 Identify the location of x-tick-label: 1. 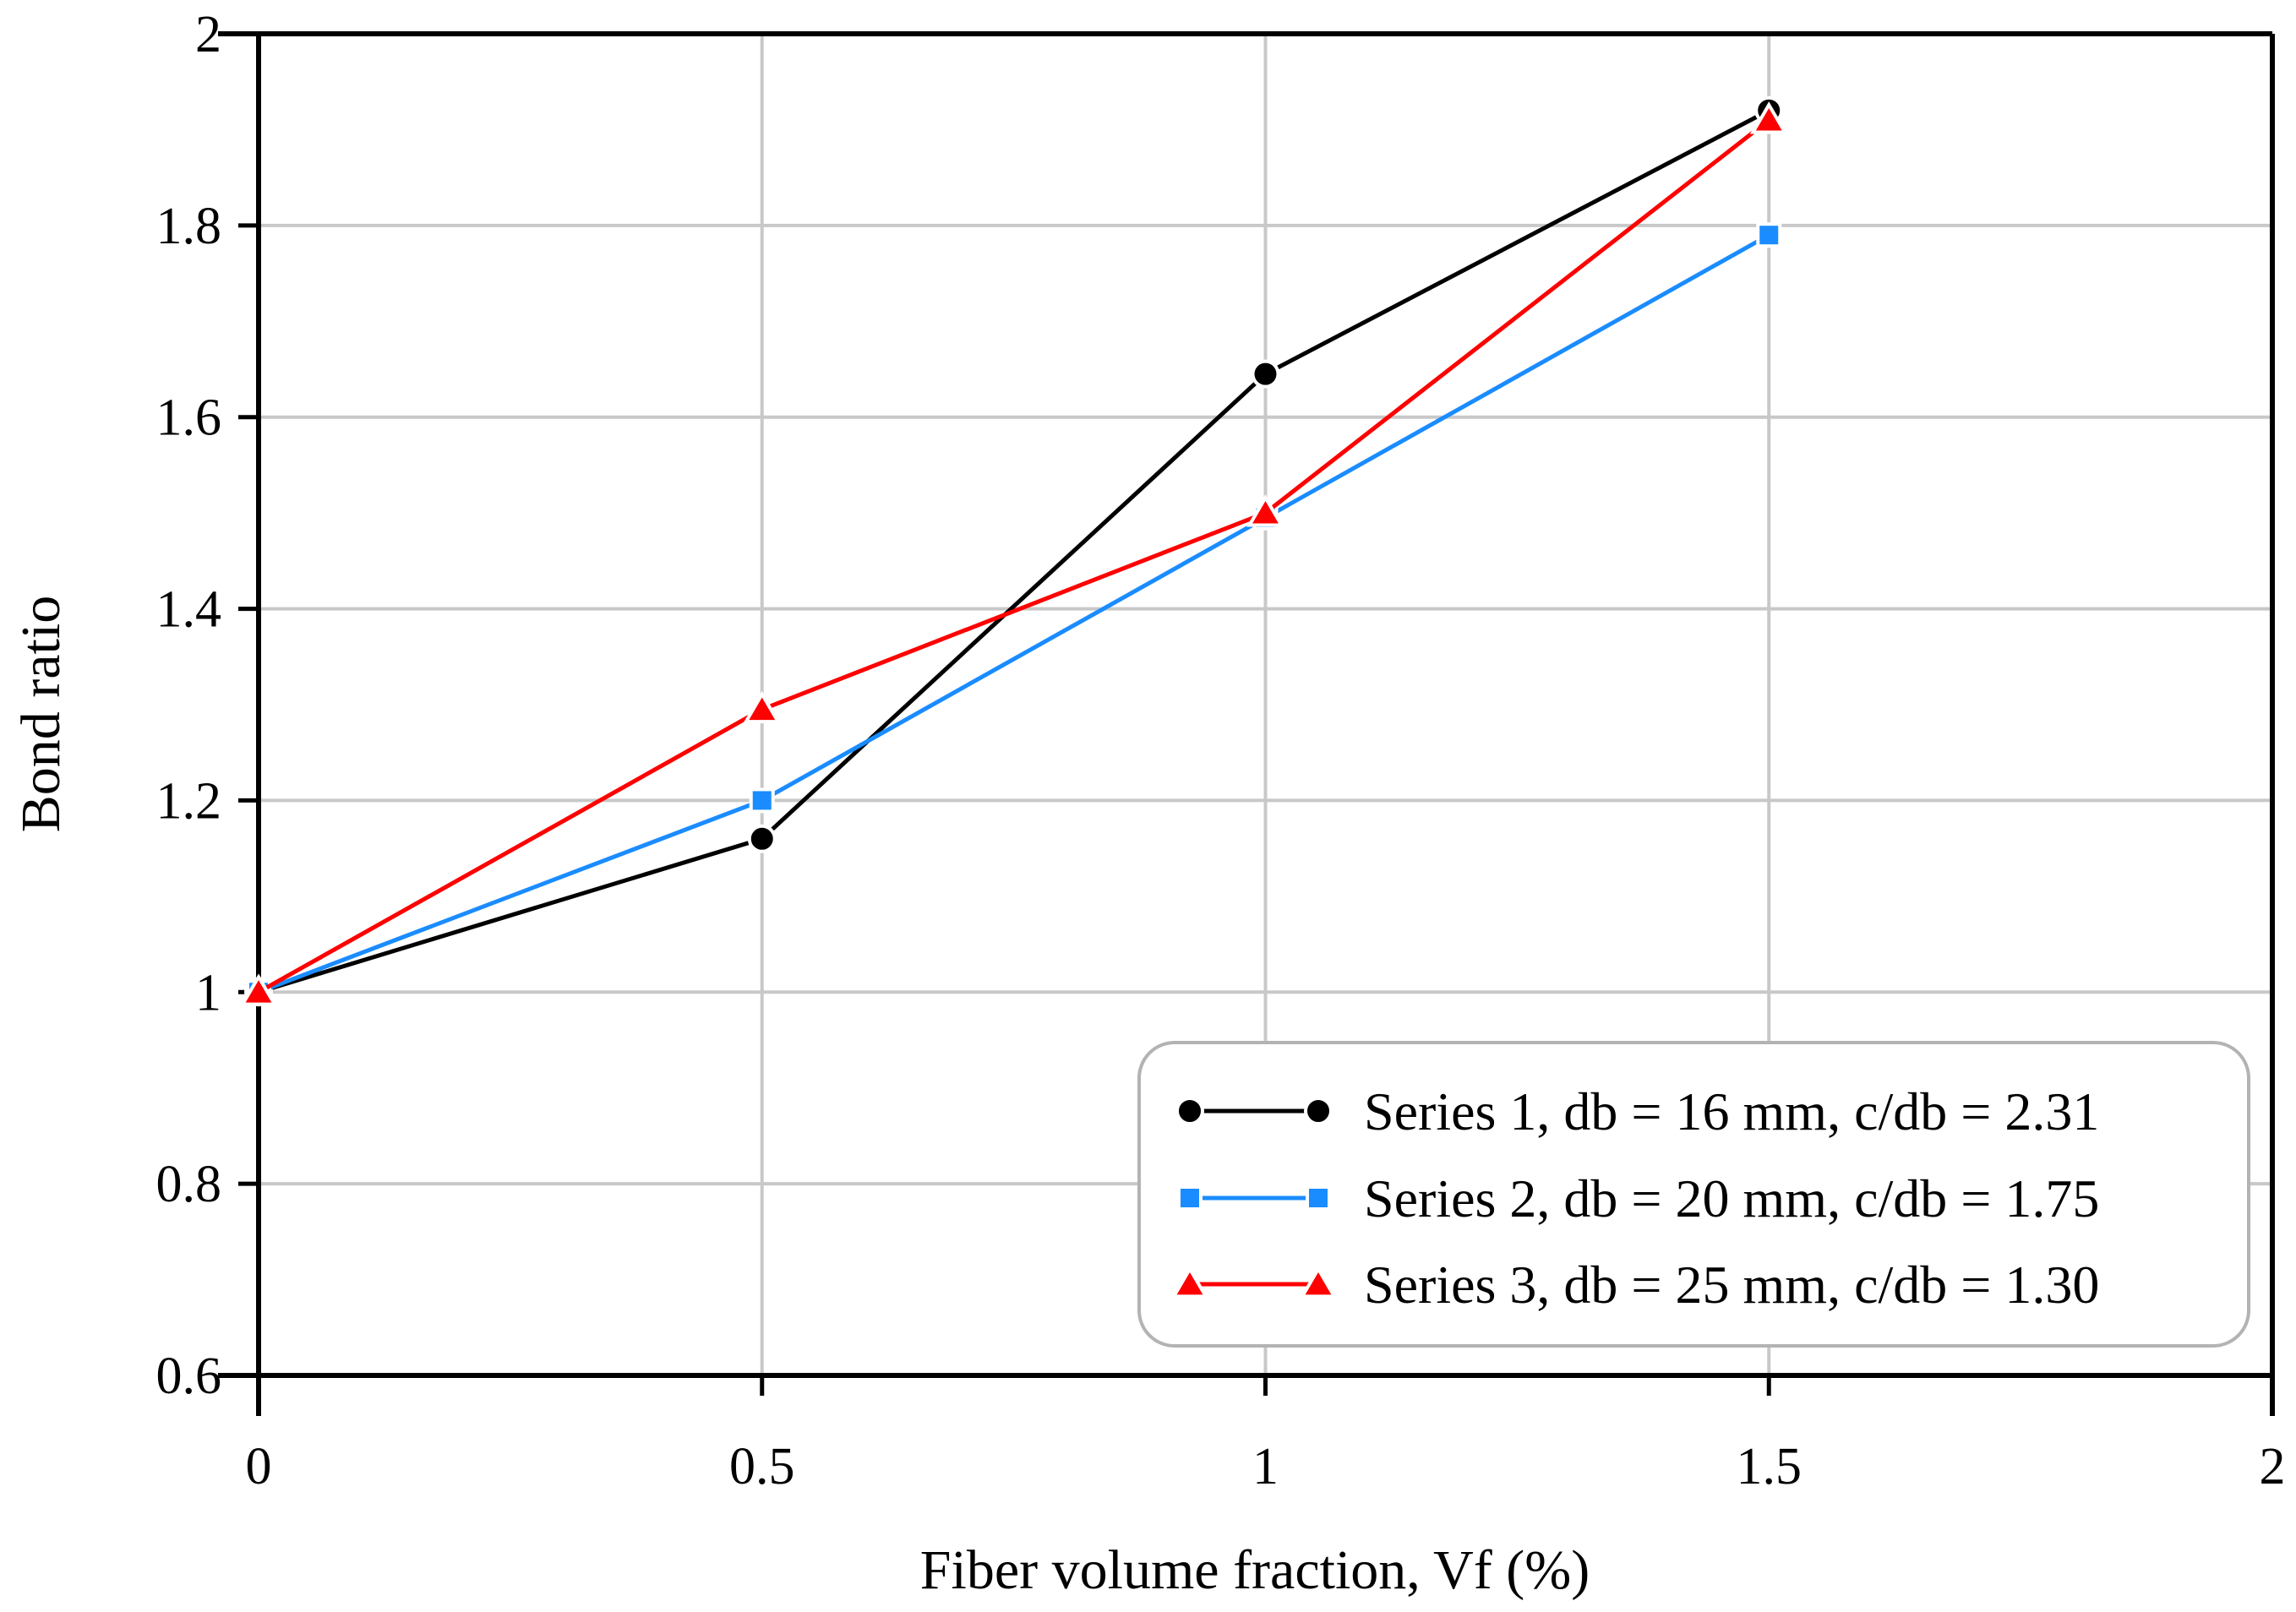
(1265, 1466).